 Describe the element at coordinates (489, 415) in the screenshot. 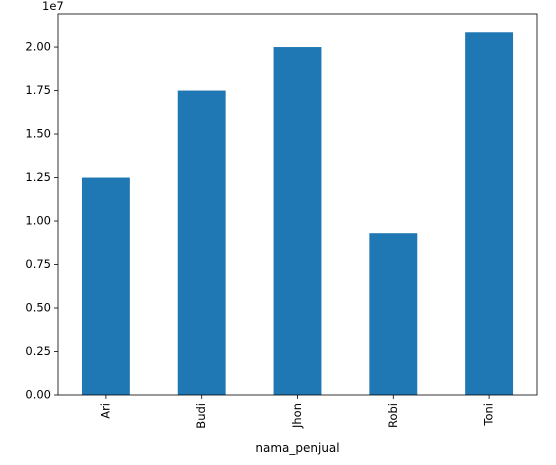

I see `x-tick-label: Toni` at that location.